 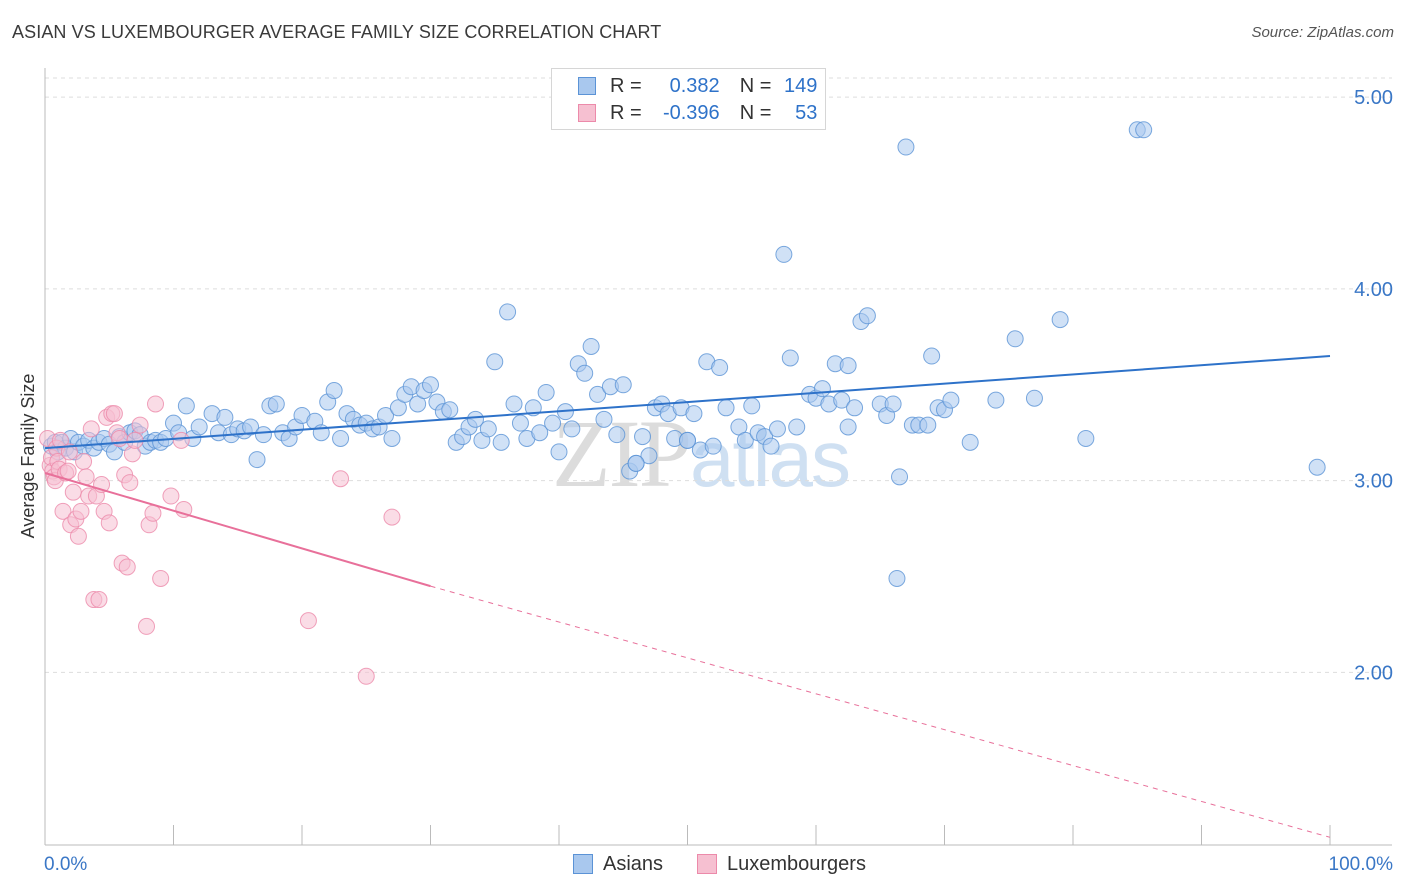 I want to click on r-value: 0.382, so click(x=694, y=85).